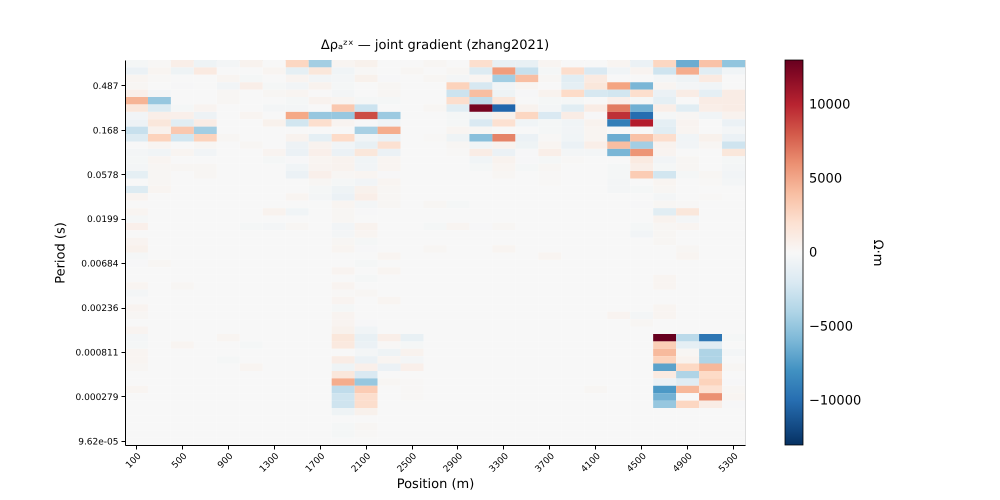 This screenshot has height=500, width=1000. I want to click on x-tick-label: 100, so click(134, 461).